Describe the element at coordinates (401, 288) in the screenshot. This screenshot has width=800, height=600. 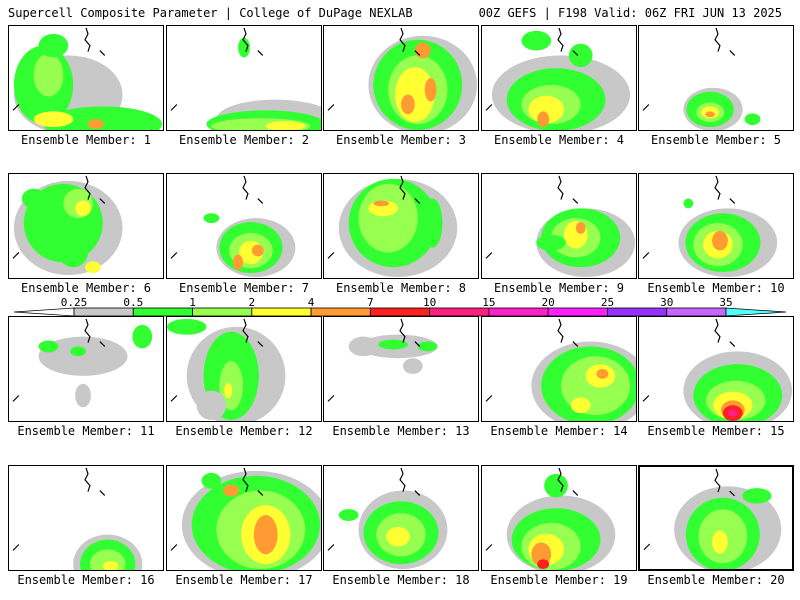
I see `ensemble-member-8-label: Ensemble Member: 8` at that location.